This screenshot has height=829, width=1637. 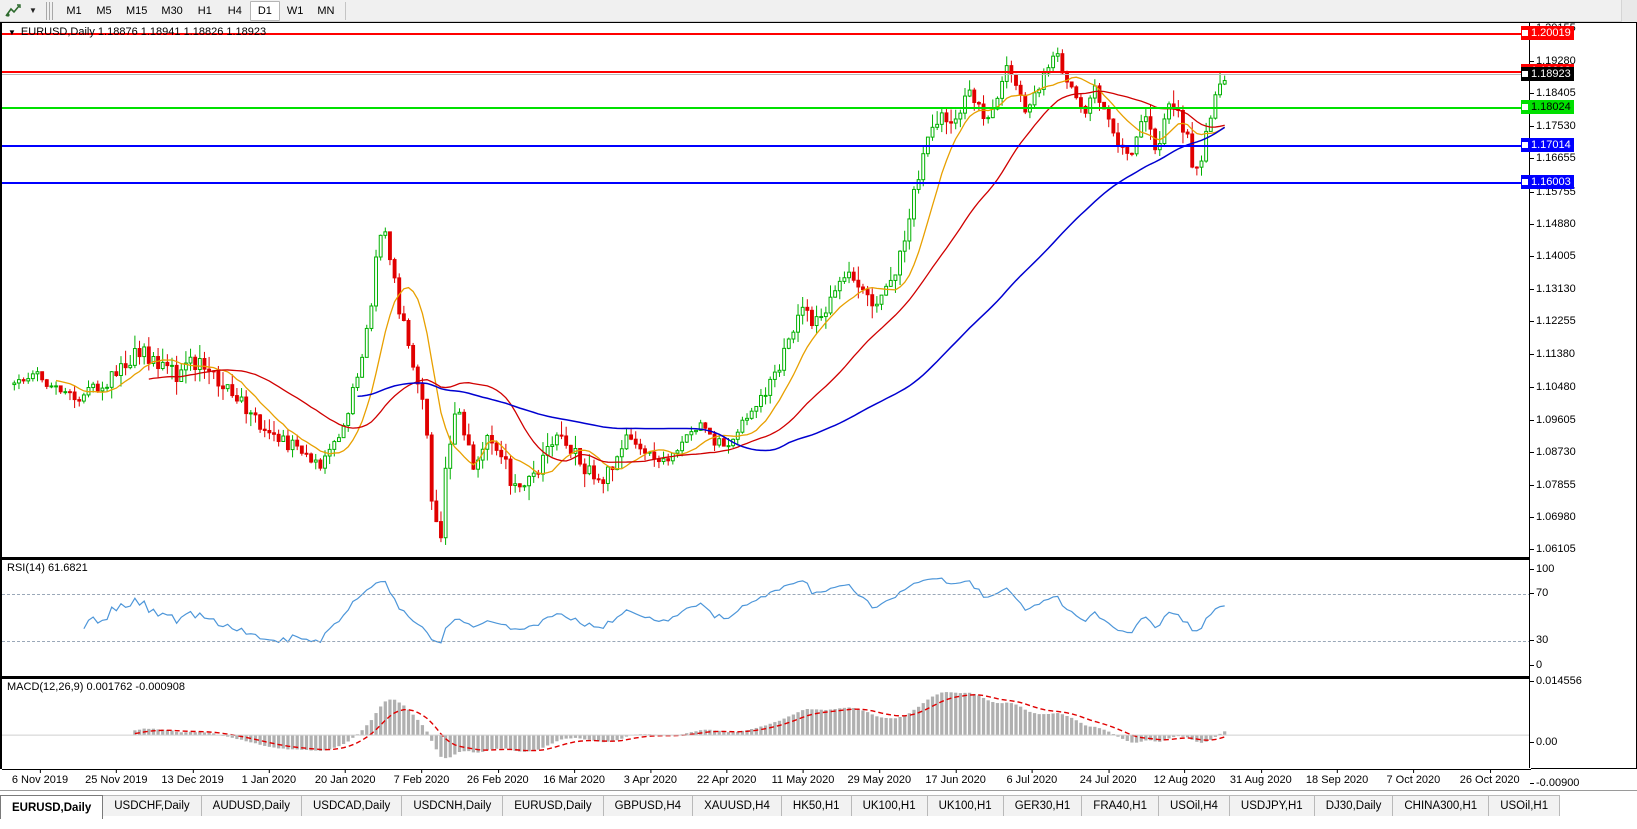 I want to click on timeframe-button-d1: D1, so click(x=264, y=10).